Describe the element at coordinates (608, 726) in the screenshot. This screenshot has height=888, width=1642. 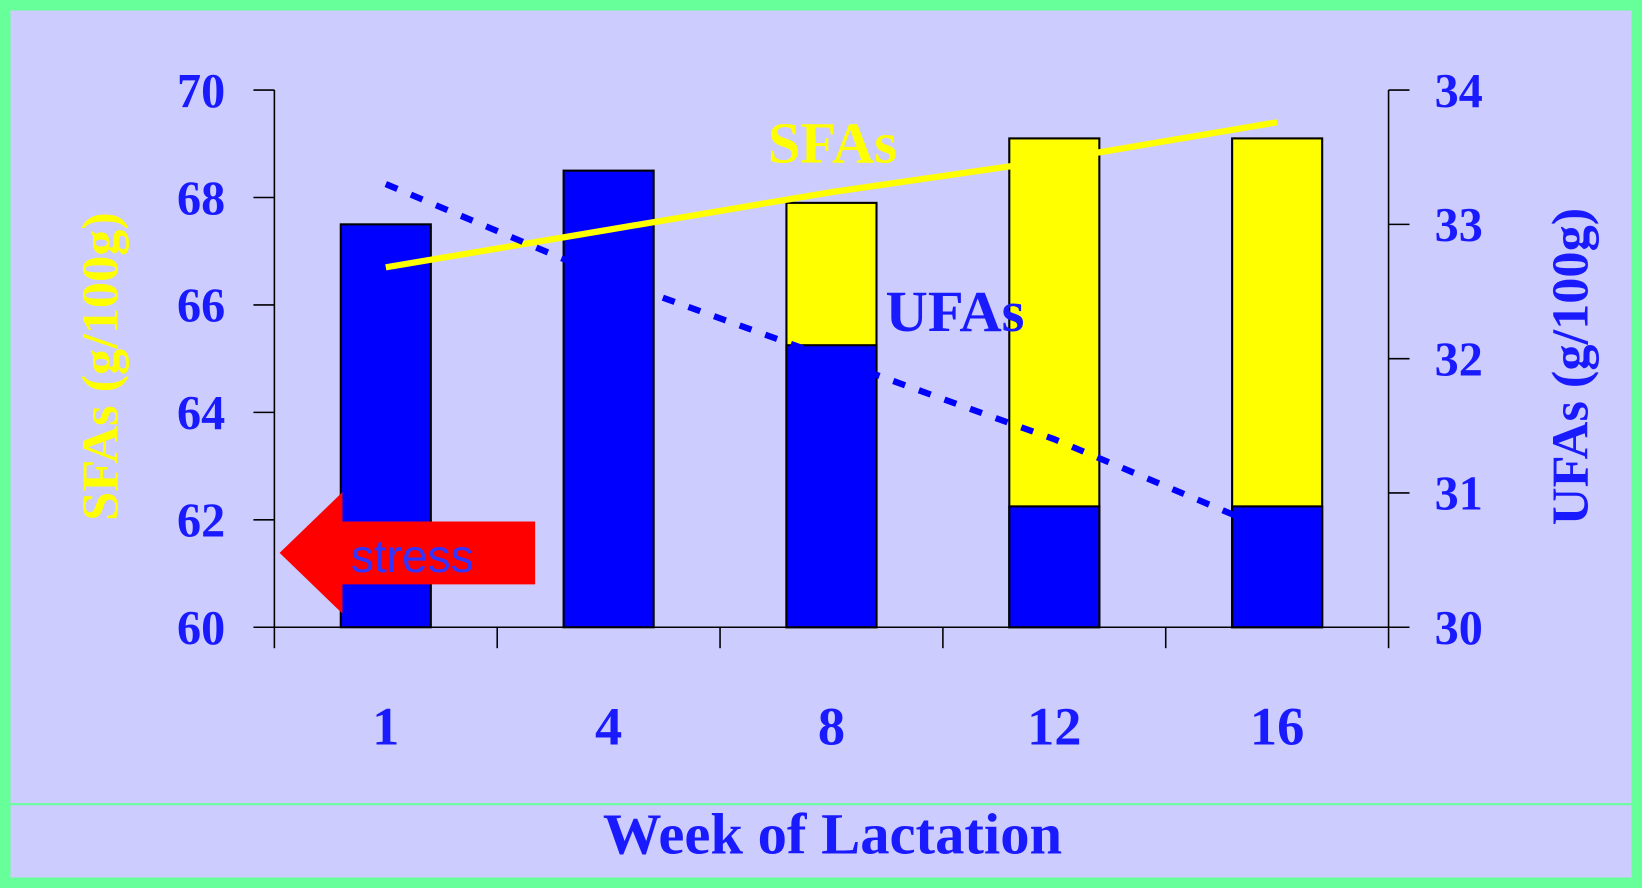
I see `x-tick-label: 4` at that location.